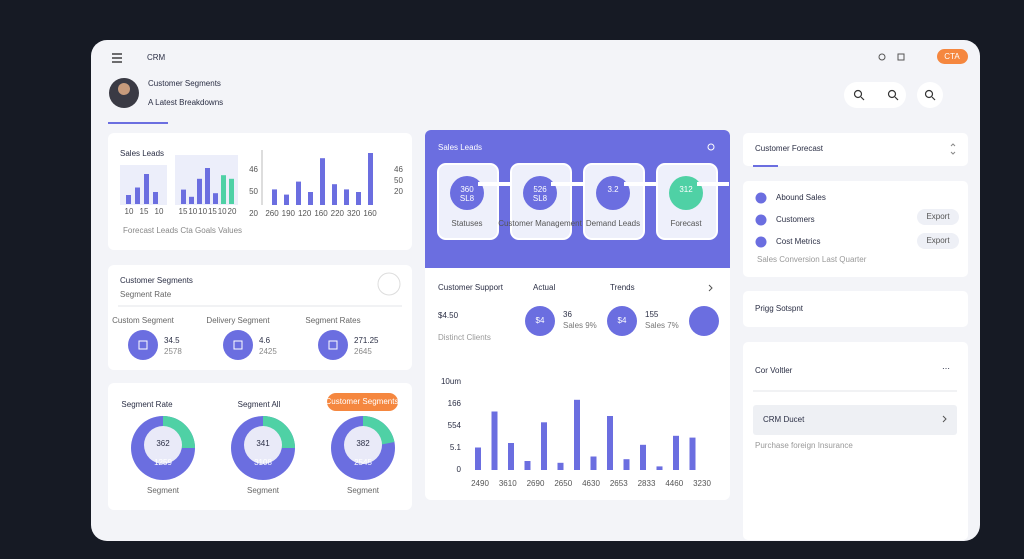 Image resolution: width=1024 pixels, height=559 pixels. I want to click on search-group, so click(875, 95).